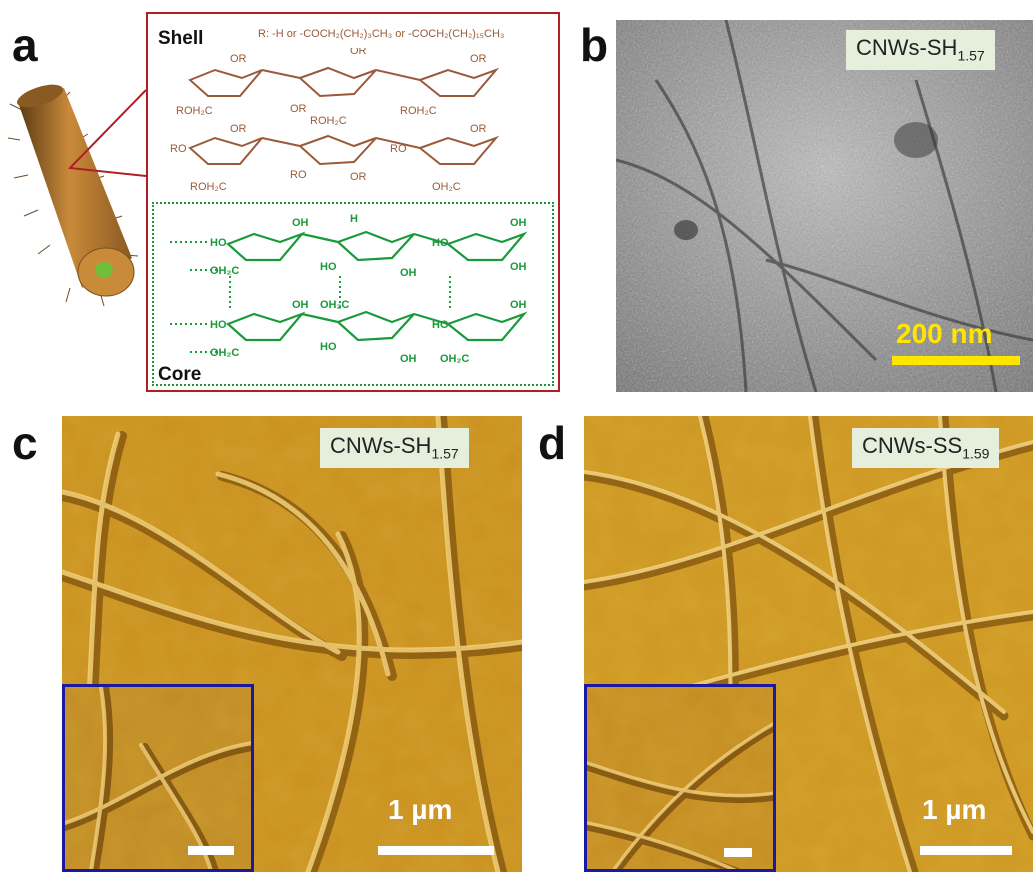 This screenshot has width=1033, height=872. I want to click on sample-tag-b: CNWs-SH1.57, so click(920, 50).